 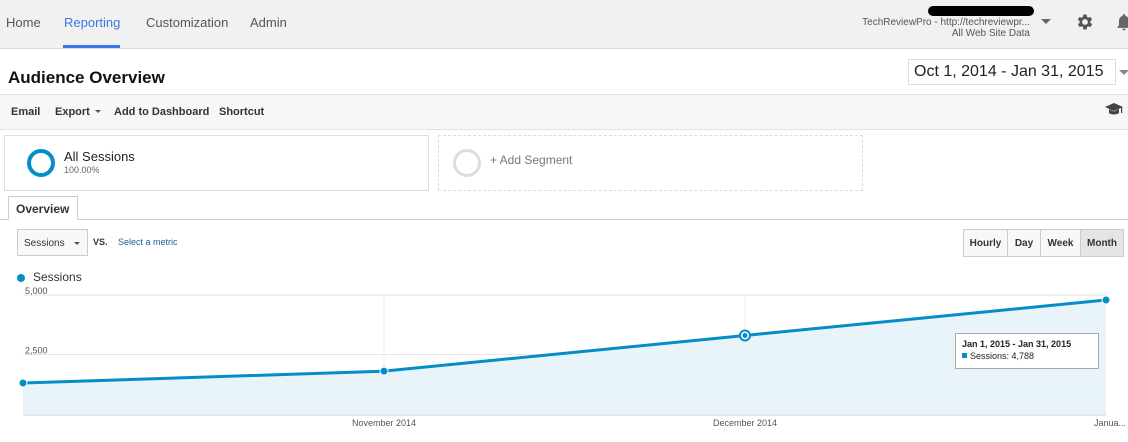 I want to click on metric-select: Sessions, so click(x=52, y=242).